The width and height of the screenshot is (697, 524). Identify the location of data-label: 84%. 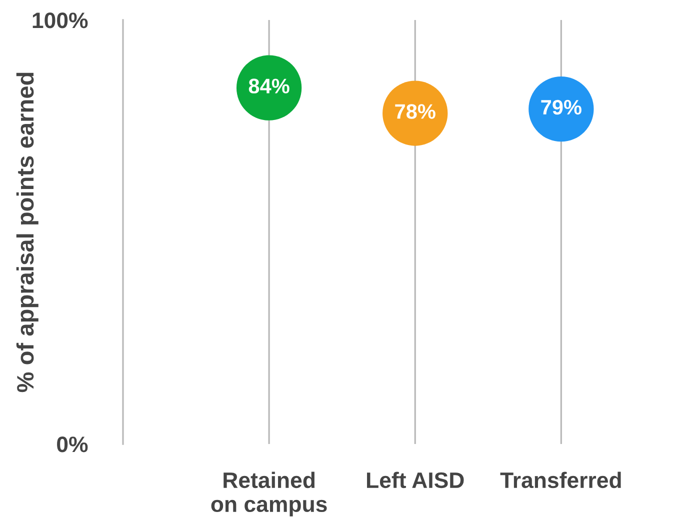
(269, 86).